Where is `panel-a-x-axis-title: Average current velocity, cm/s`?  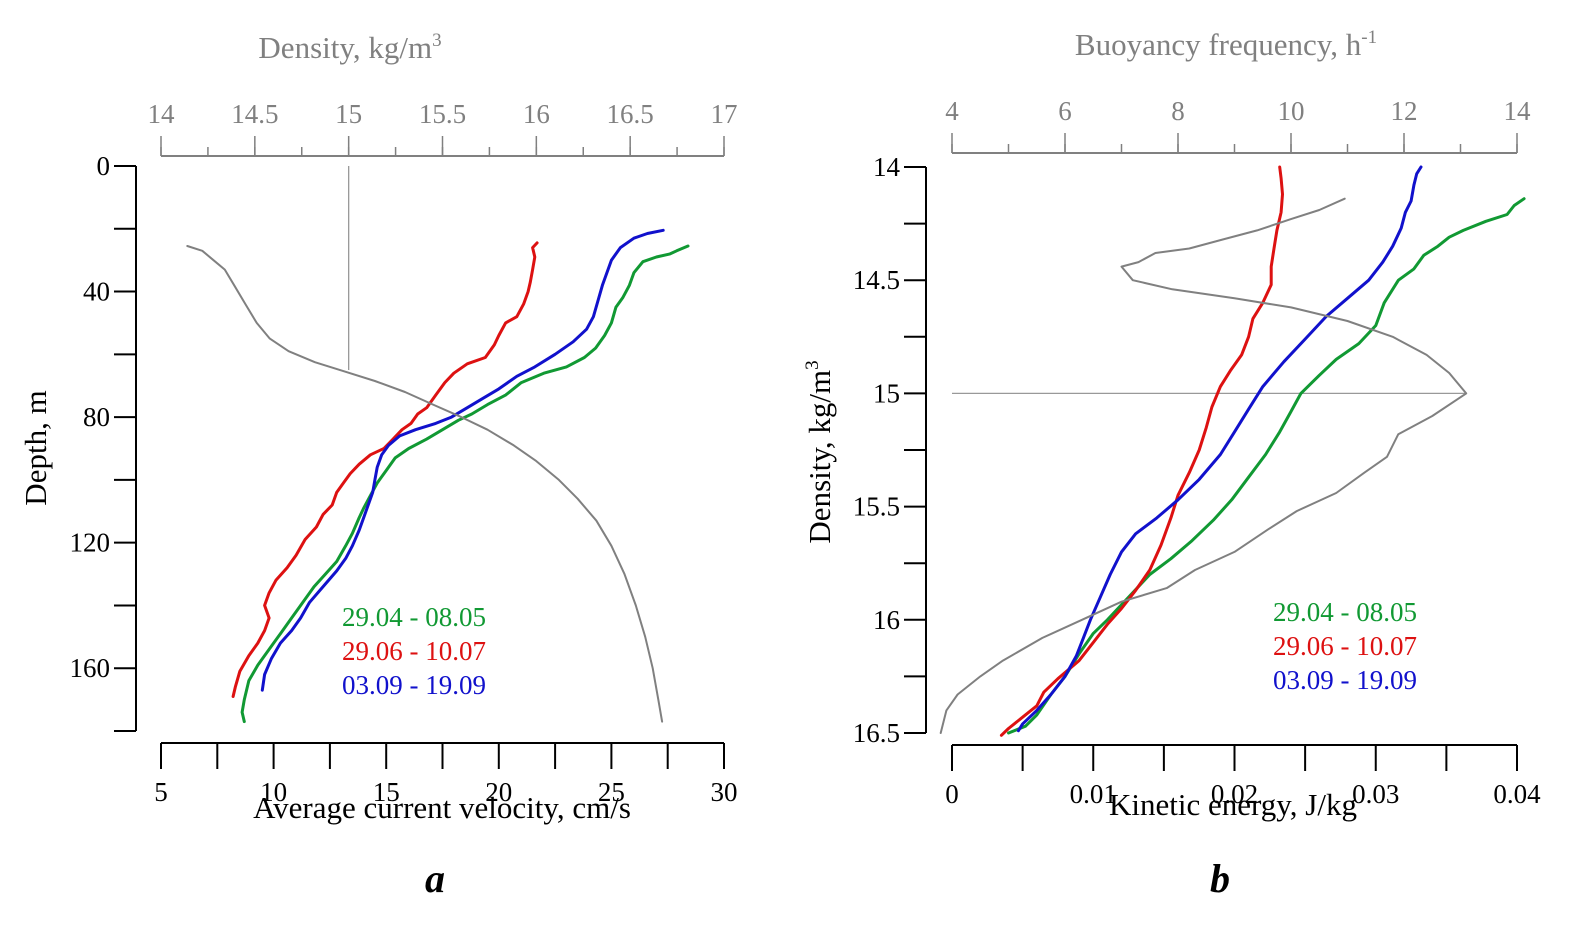
panel-a-x-axis-title: Average current velocity, cm/s is located at coordinates (442, 807).